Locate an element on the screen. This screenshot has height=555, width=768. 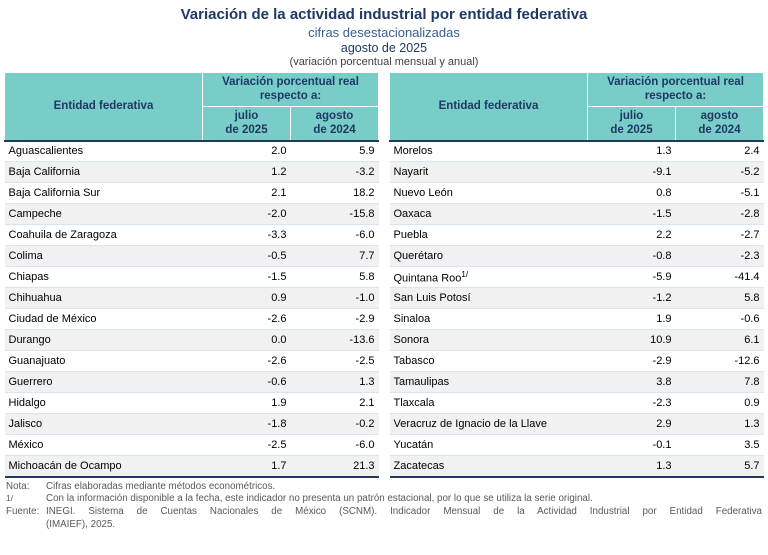
entity-name: Campeche is located at coordinates (103, 214).